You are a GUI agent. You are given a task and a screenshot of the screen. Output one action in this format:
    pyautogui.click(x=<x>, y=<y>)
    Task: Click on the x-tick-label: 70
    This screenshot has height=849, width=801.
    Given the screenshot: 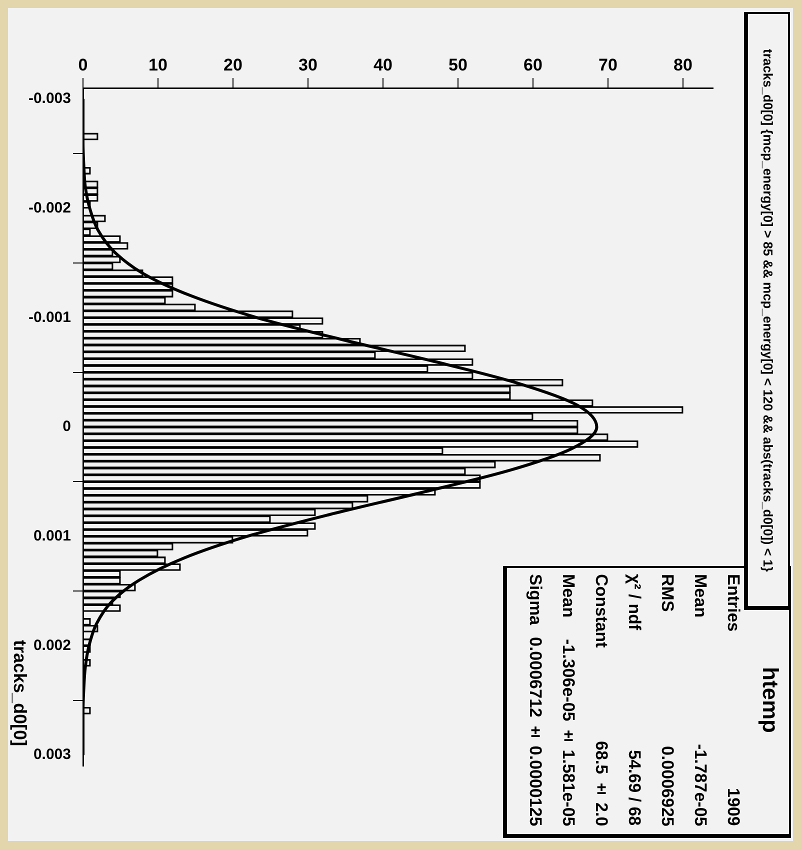 What is the action you would take?
    pyautogui.click(x=608, y=64)
    